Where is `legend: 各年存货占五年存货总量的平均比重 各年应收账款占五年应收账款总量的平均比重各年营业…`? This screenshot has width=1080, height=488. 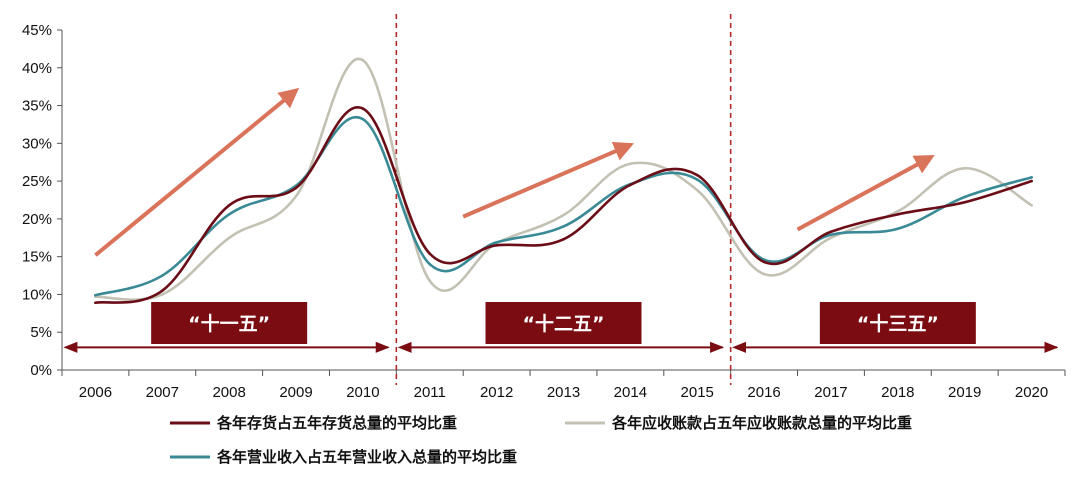
legend: 各年存货占五年存货总量的平均比重 各年应收账款占五年应收账款总量的平均比重各年营业… is located at coordinates (541, 440).